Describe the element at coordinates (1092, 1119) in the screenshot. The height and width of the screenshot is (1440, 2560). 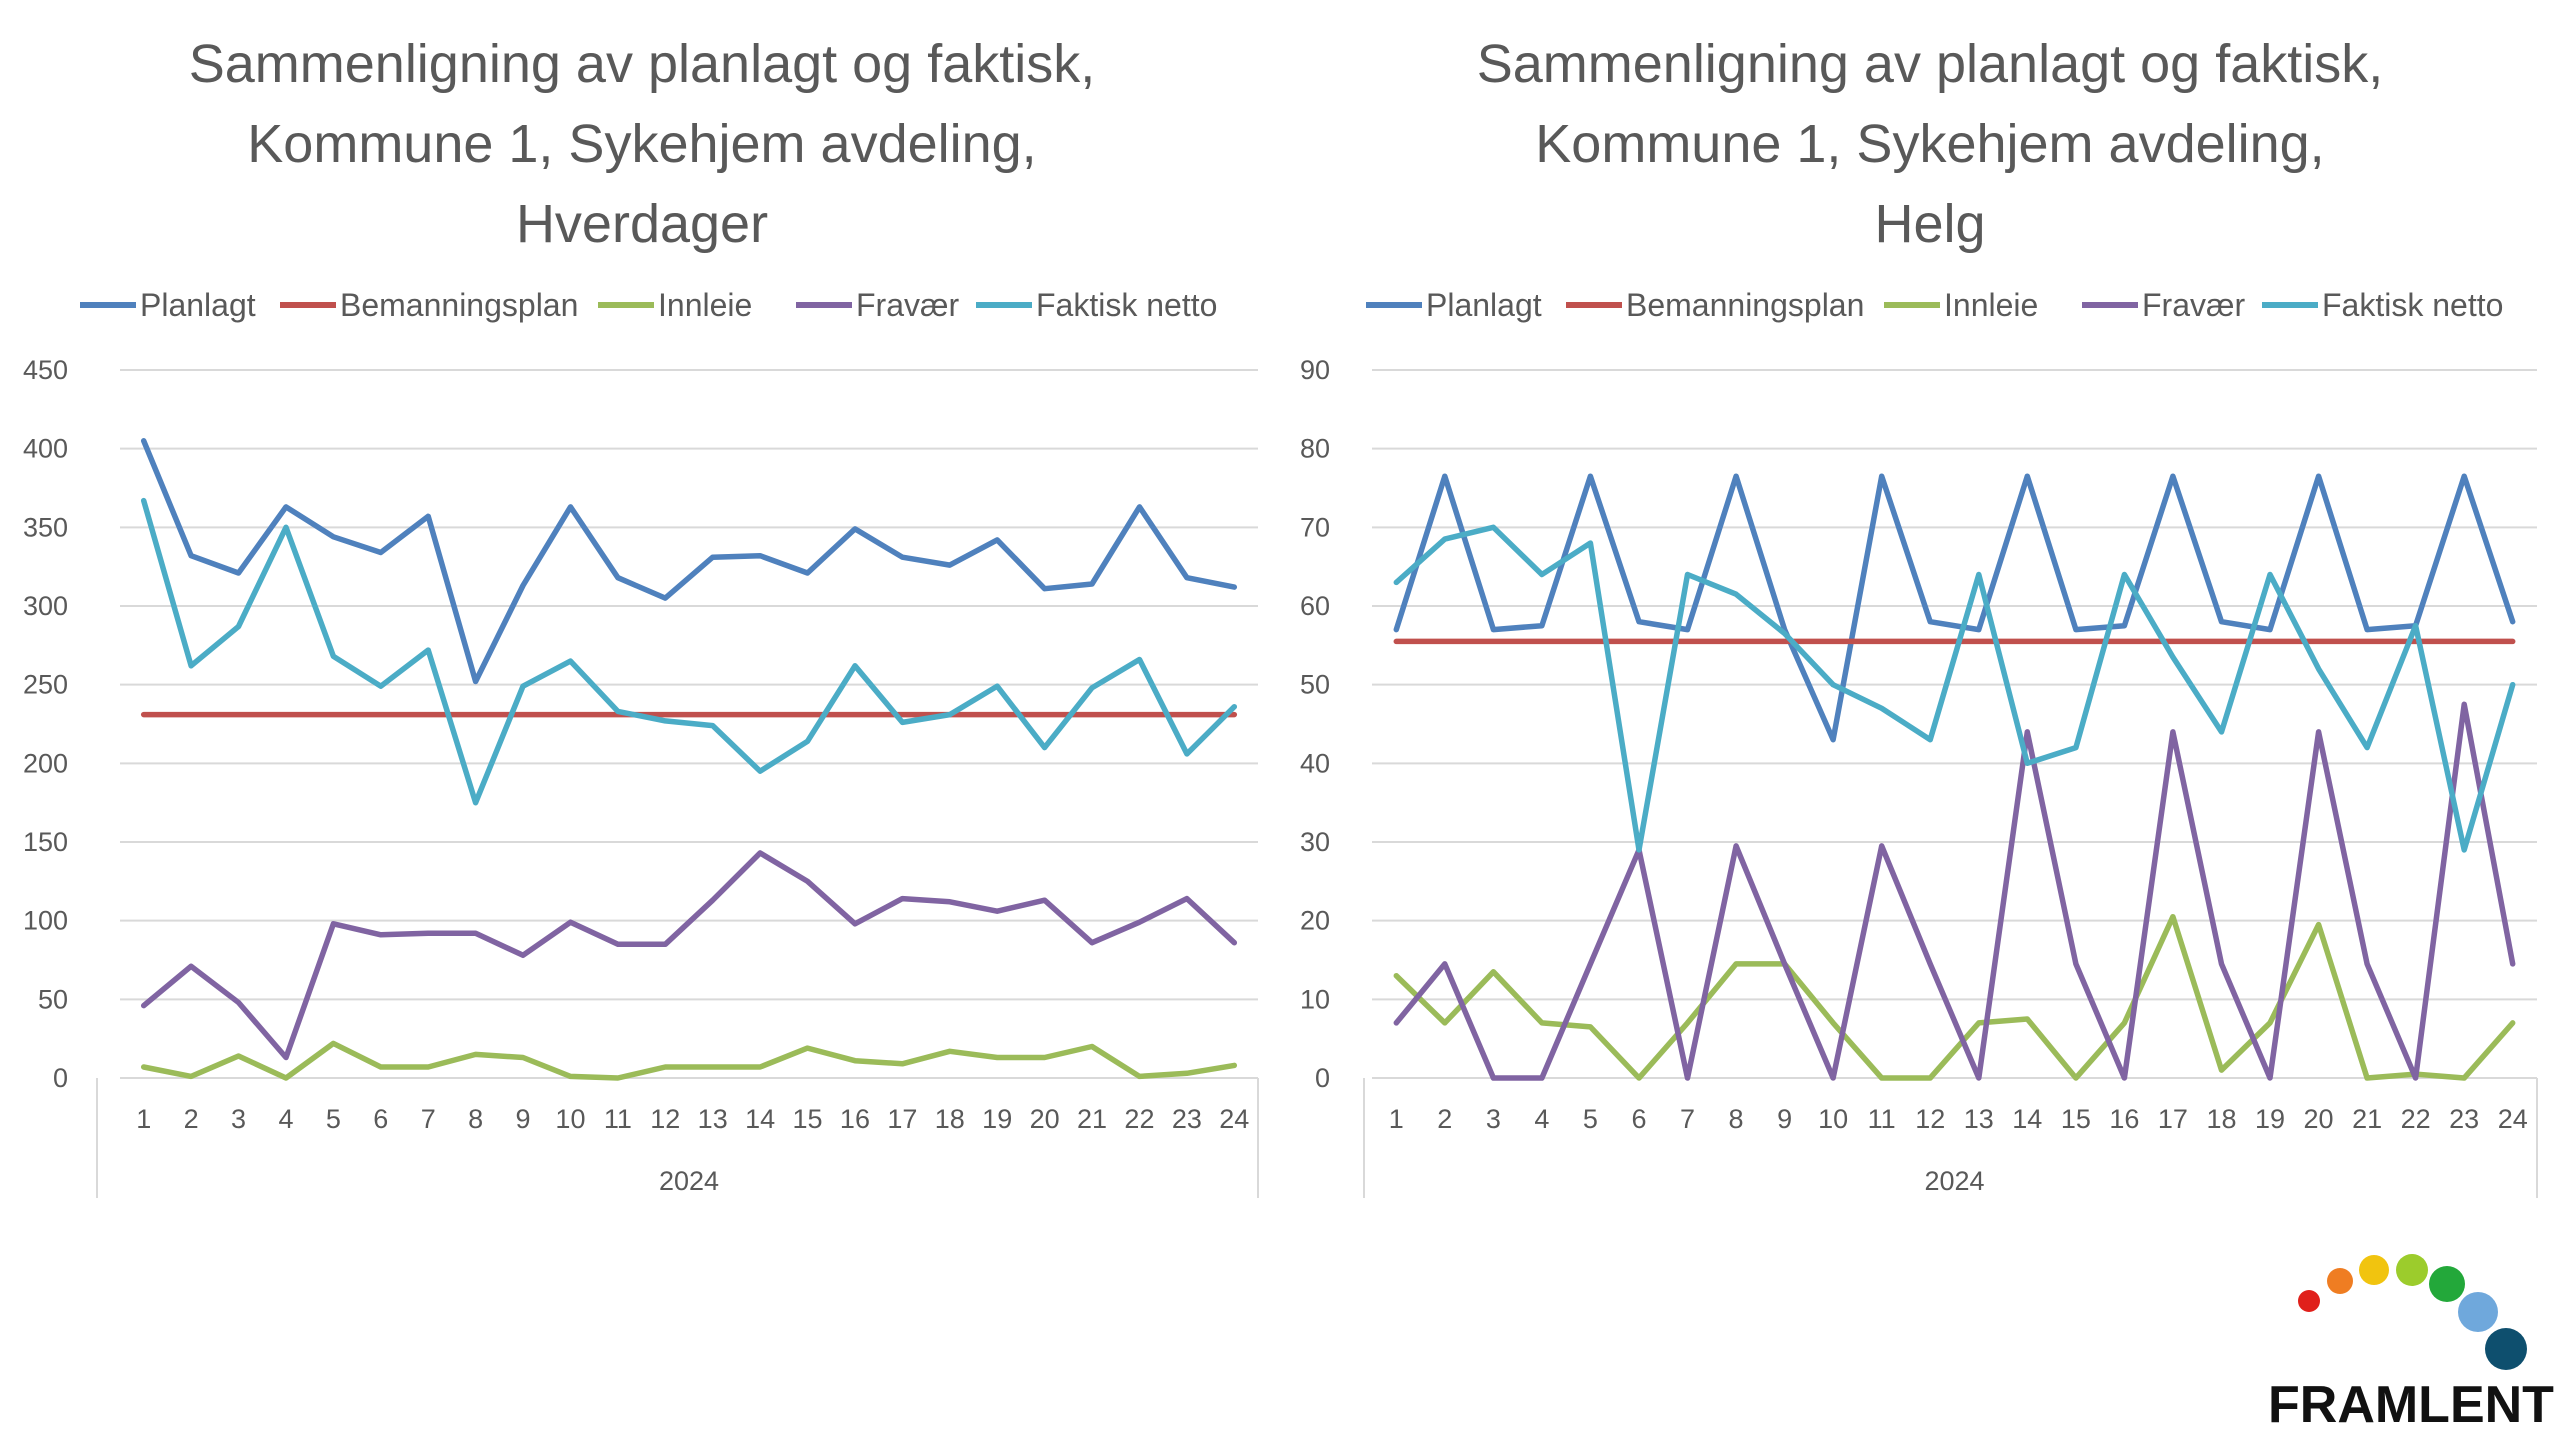
I see `x-tick-label: 21` at that location.